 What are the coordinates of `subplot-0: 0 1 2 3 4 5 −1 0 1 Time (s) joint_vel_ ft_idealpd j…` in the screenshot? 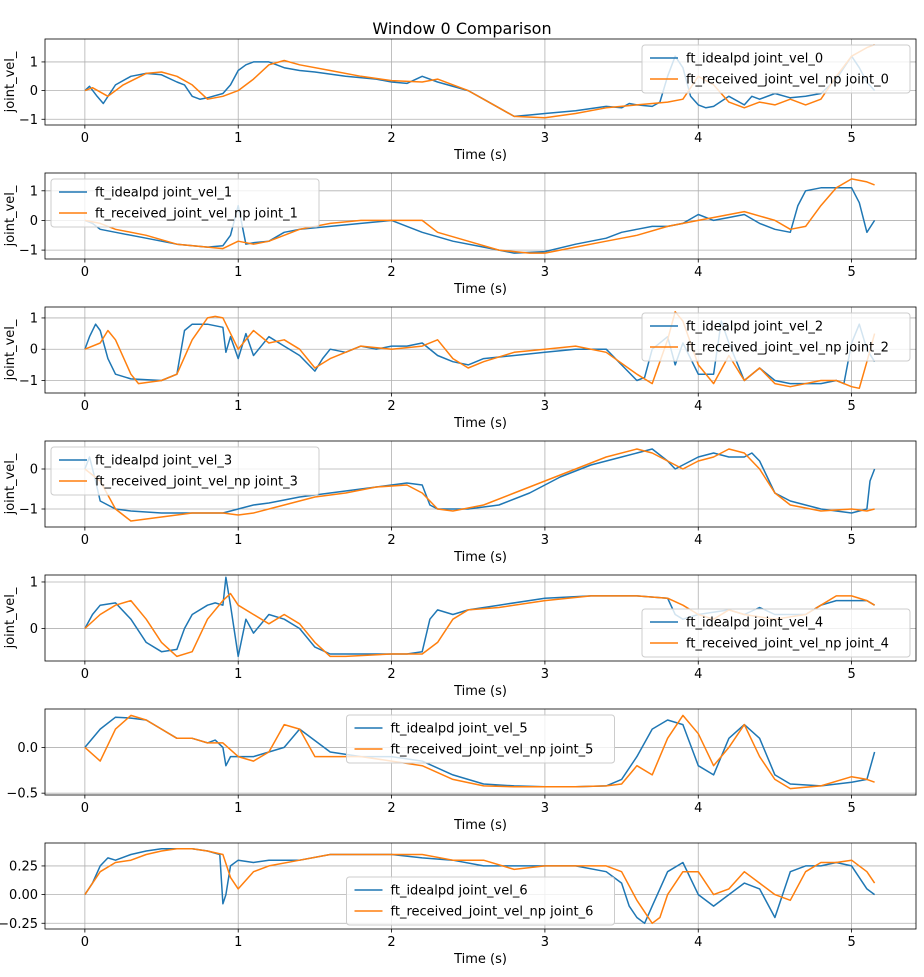 It's located at (460, 100).